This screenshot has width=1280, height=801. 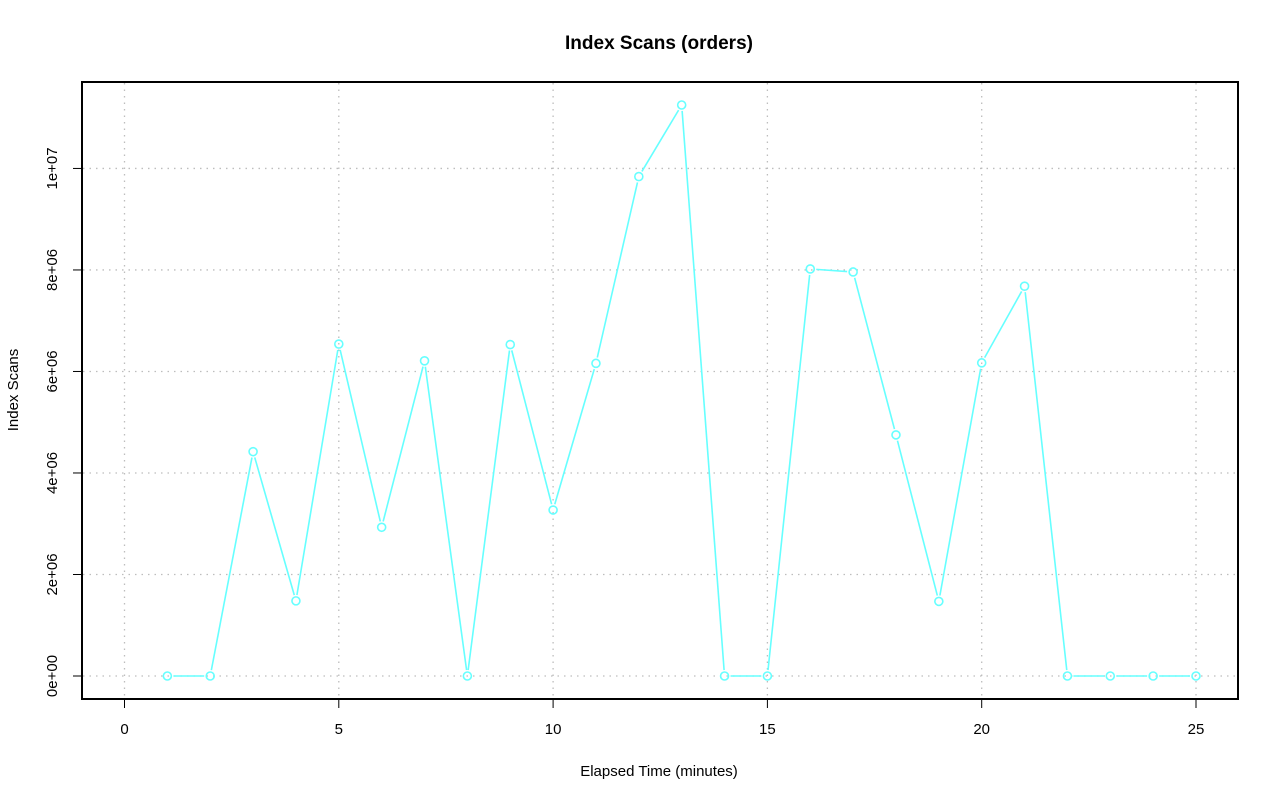 I want to click on chart-title: Index Scans (orders), so click(x=659, y=43).